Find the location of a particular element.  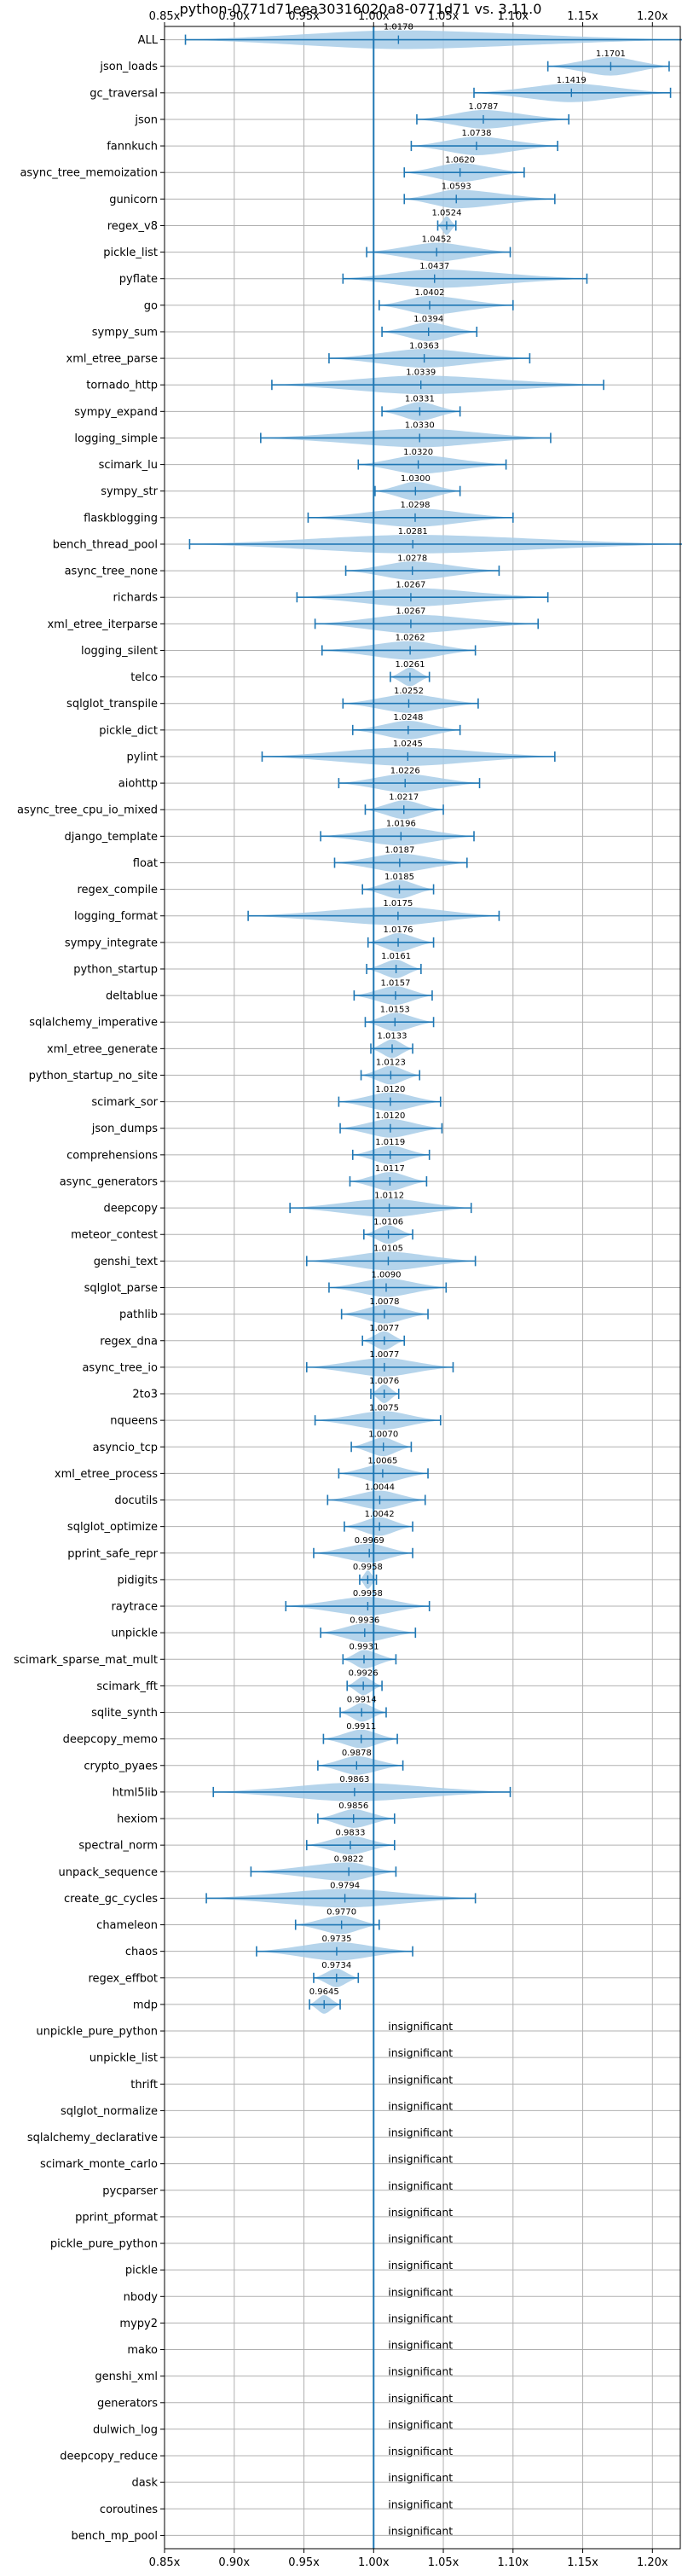

value-label: 1.0042 is located at coordinates (380, 1514).